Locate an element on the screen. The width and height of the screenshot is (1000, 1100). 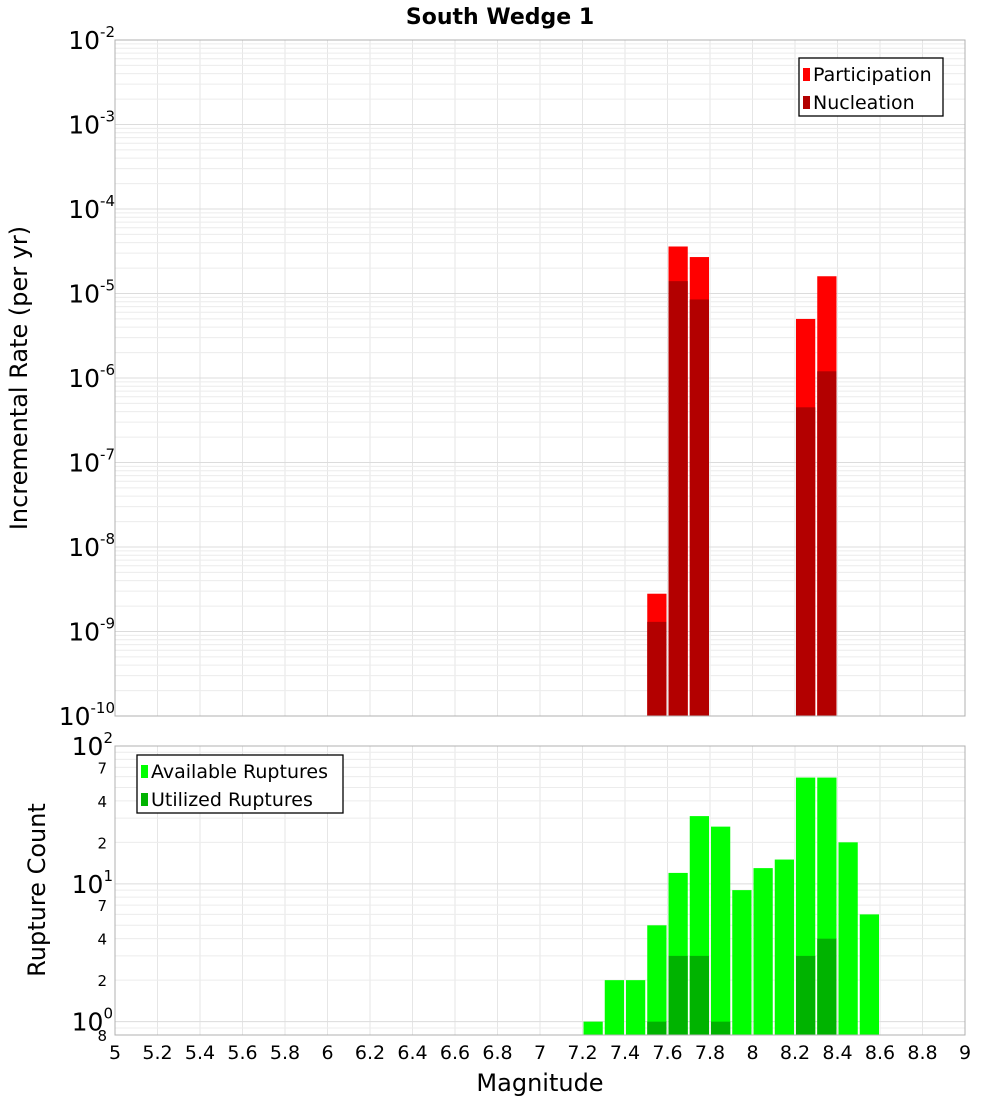
x-tick-label: 8.8 is located at coordinates (922, 1053).